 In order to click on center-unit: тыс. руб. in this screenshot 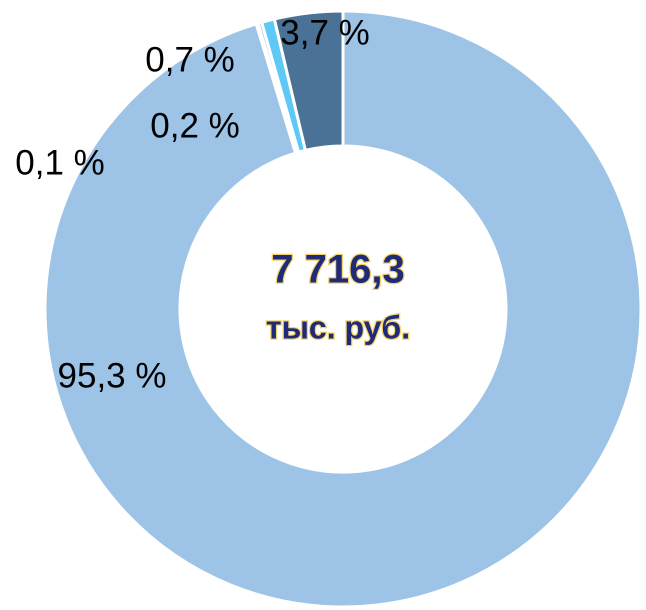, I will do `click(338, 327)`.